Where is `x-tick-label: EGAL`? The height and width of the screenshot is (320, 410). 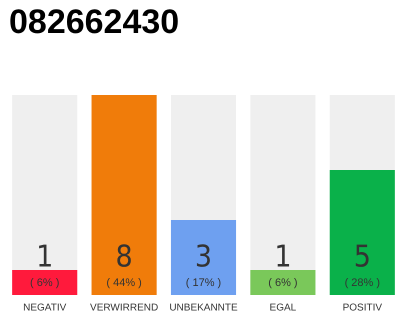 x-tick-label: EGAL is located at coordinates (283, 308).